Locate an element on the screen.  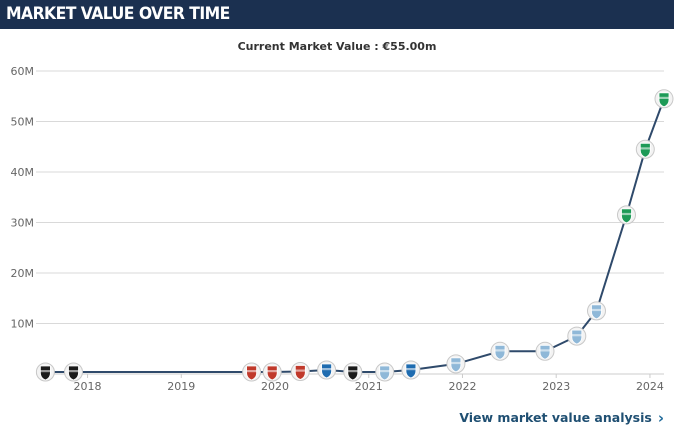
x-tick-label: 2021 is located at coordinates (369, 386).